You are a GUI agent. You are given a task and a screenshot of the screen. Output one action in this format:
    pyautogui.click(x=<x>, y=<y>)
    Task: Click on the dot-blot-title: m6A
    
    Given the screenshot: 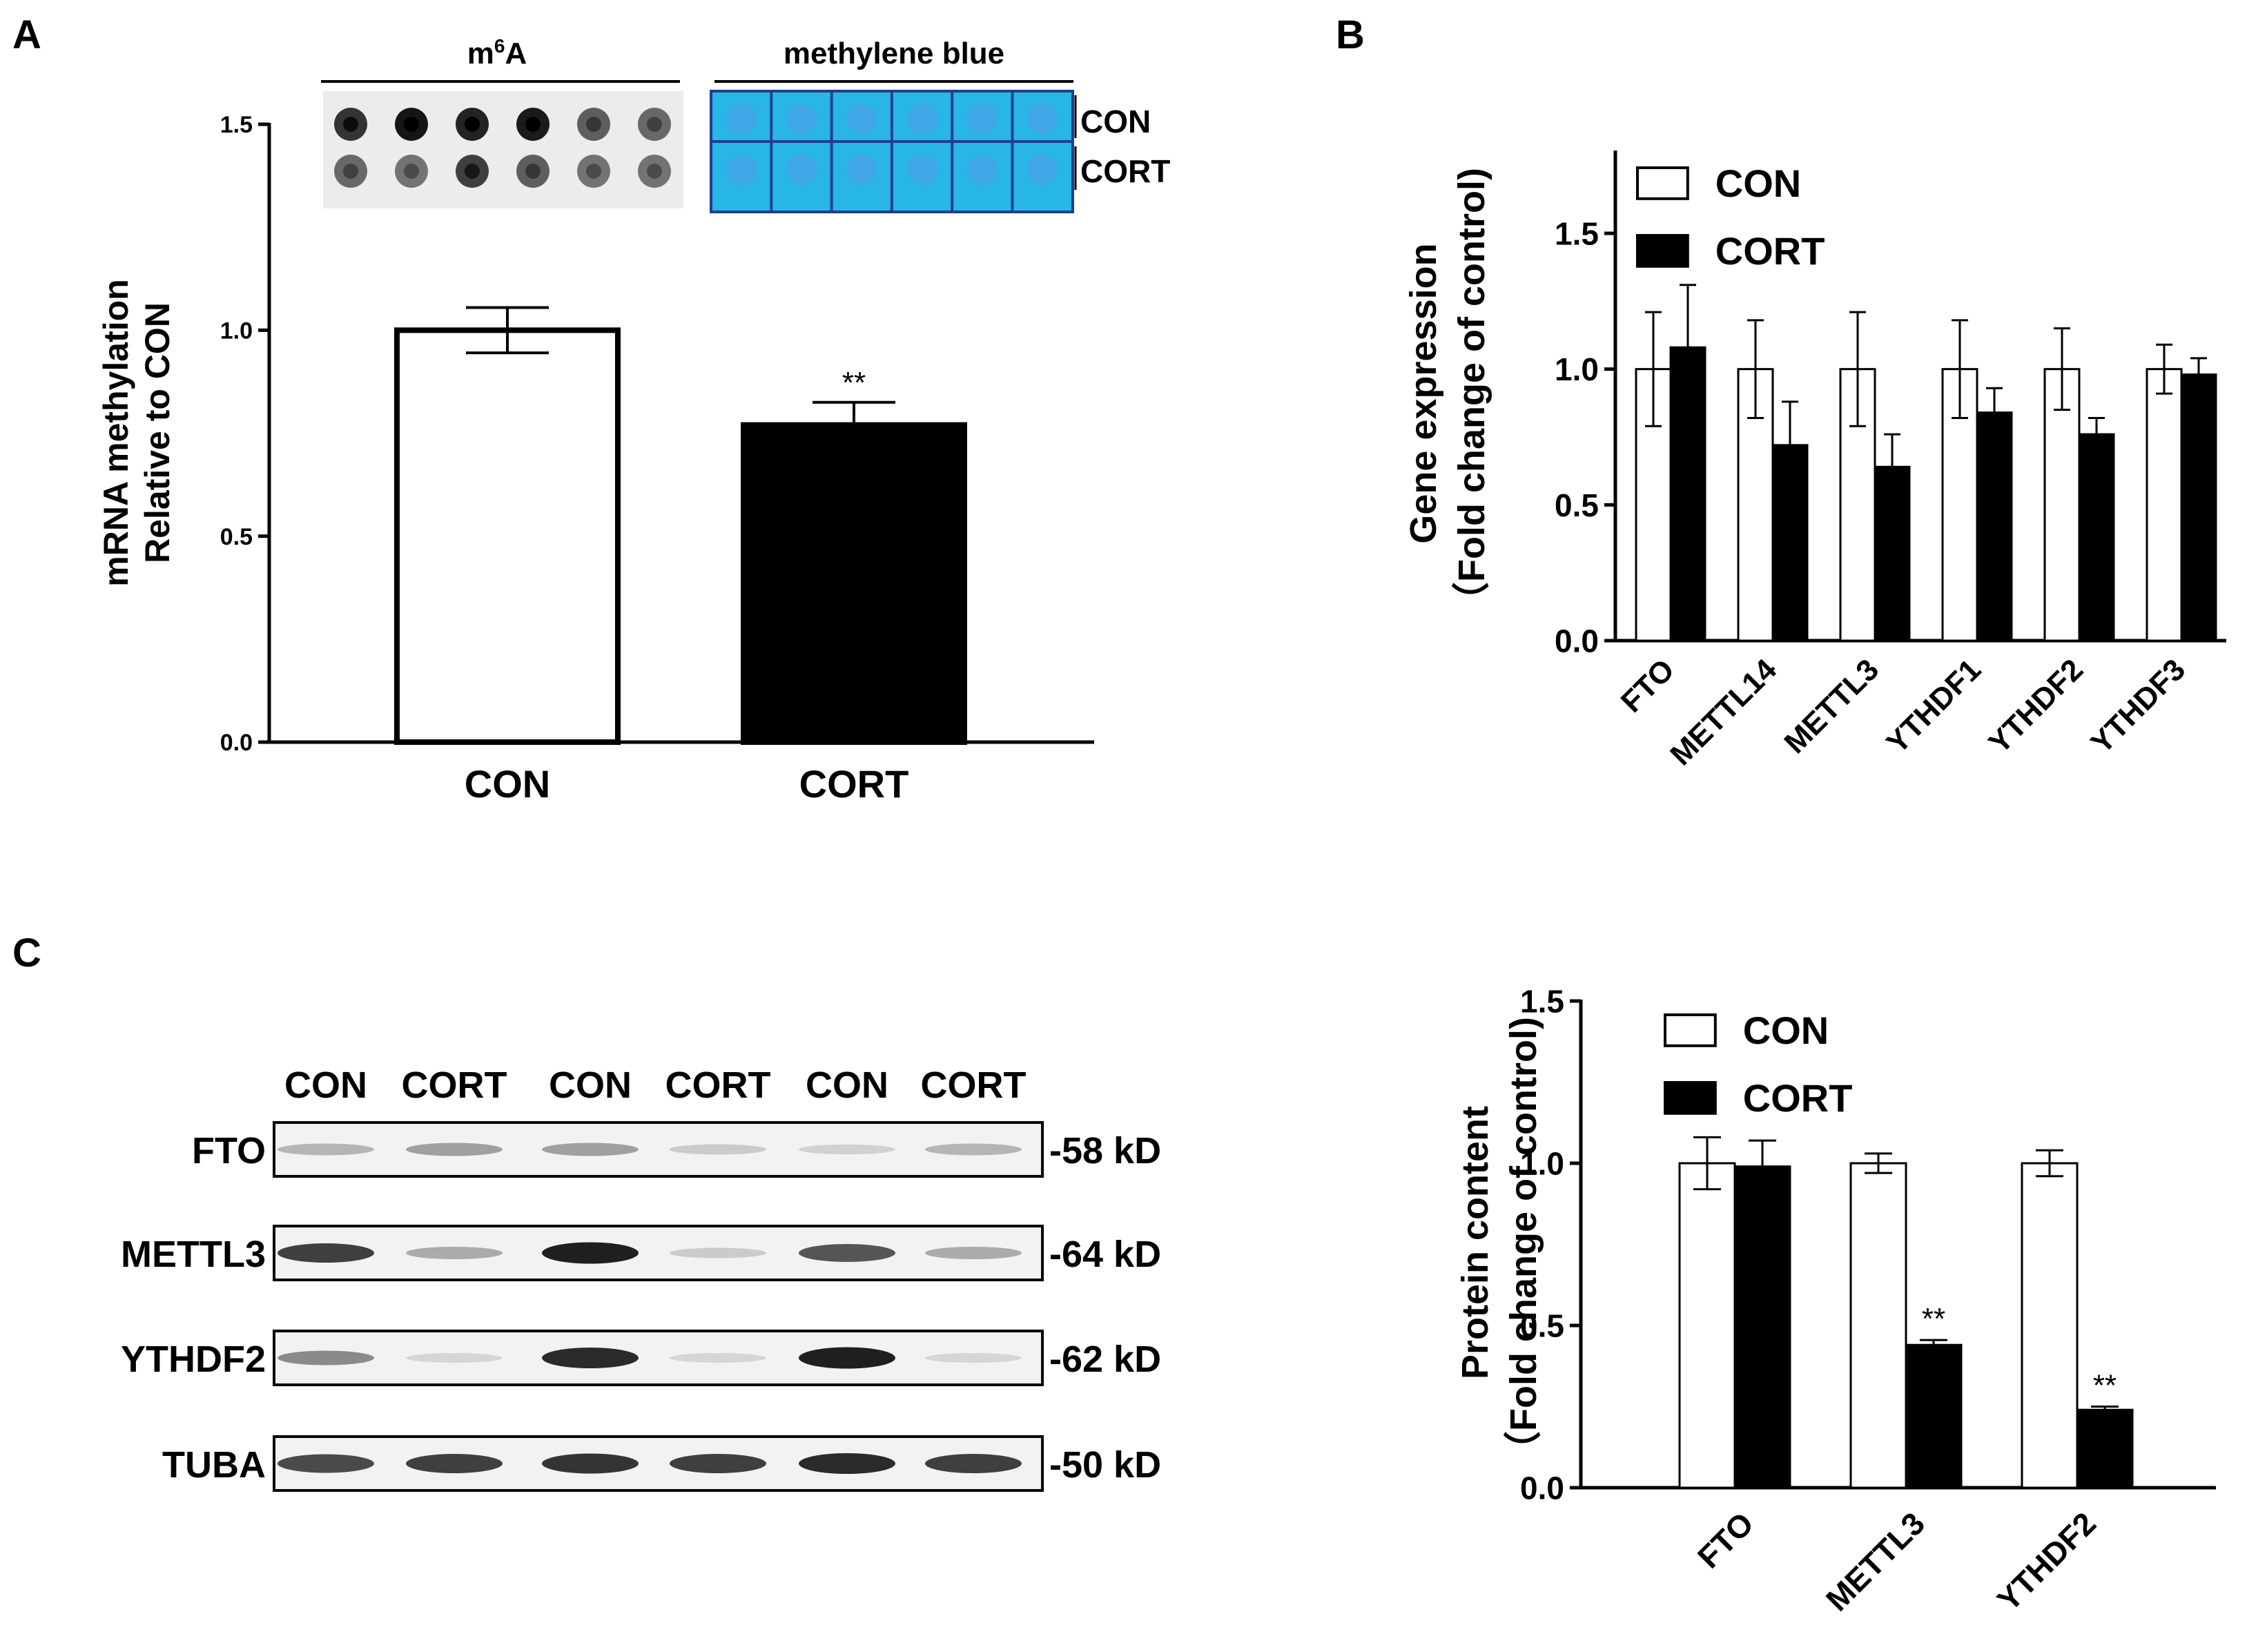 What is the action you would take?
    pyautogui.click(x=497, y=52)
    